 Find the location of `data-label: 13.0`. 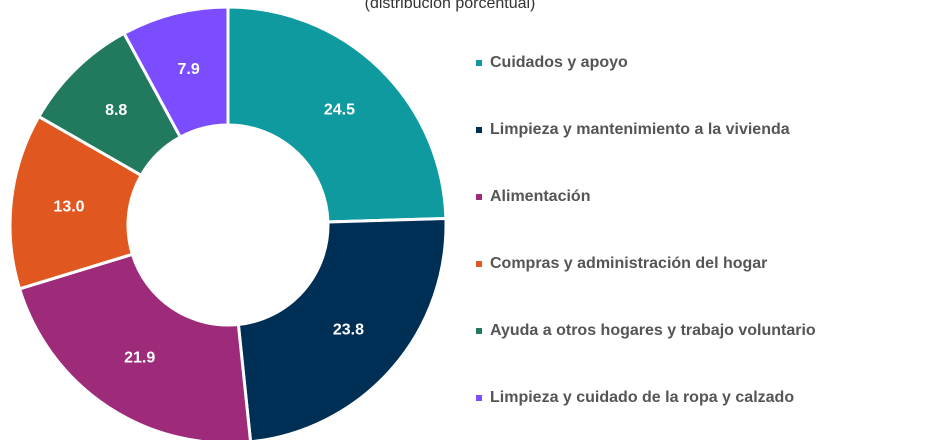

data-label: 13.0 is located at coordinates (68, 206).